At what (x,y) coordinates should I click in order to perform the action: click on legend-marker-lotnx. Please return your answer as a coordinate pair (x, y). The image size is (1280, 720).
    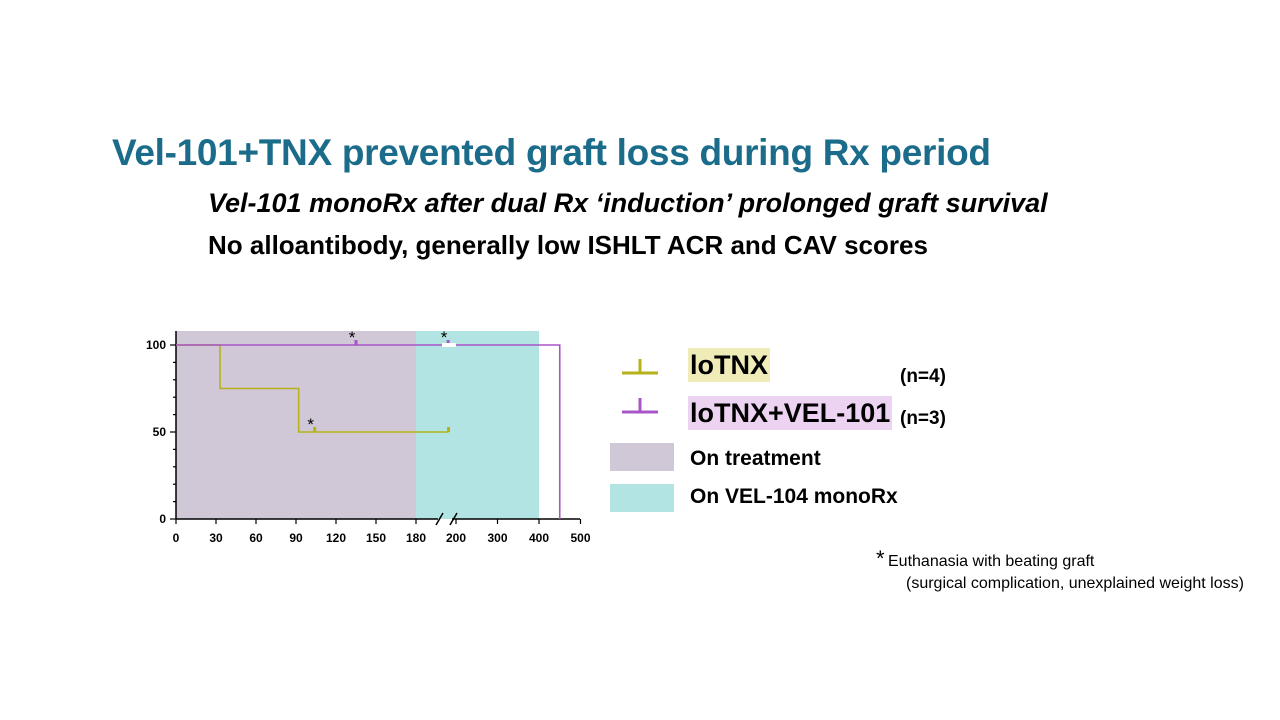
    Looking at the image, I should click on (640, 367).